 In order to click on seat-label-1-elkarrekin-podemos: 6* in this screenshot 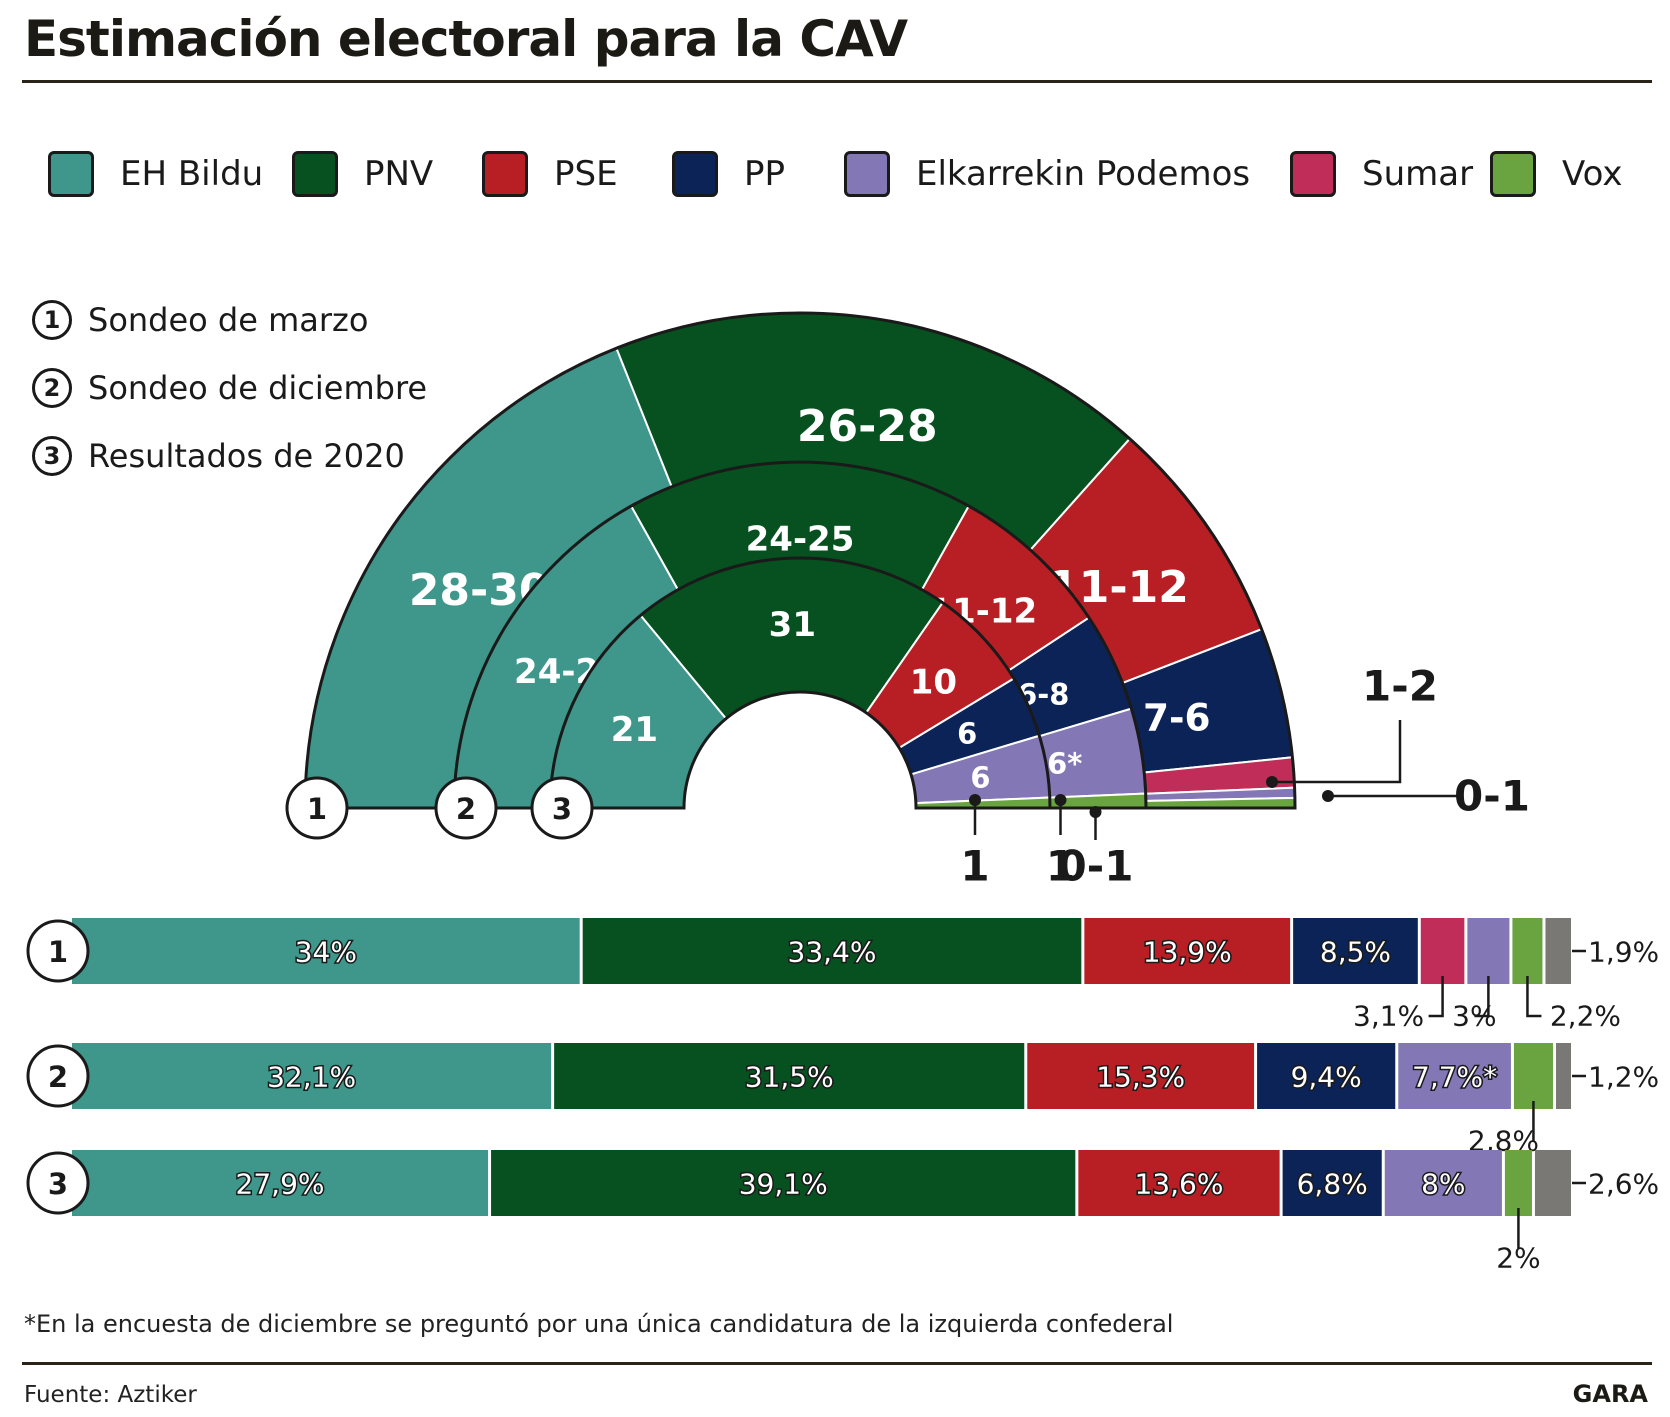, I will do `click(1064, 764)`.